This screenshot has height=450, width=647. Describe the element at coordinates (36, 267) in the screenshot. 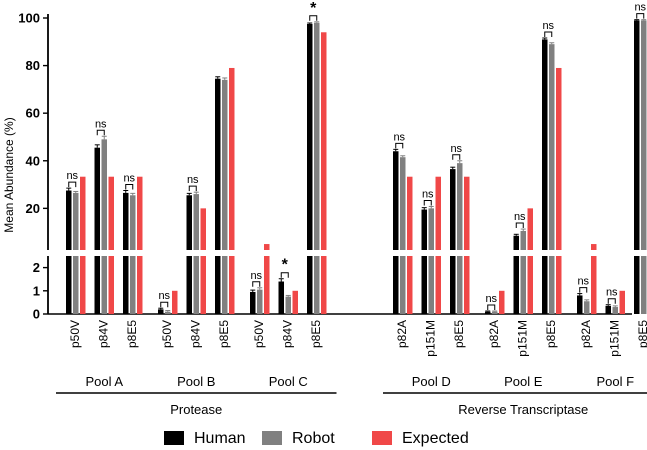

I see `y-tick-label: 2` at that location.